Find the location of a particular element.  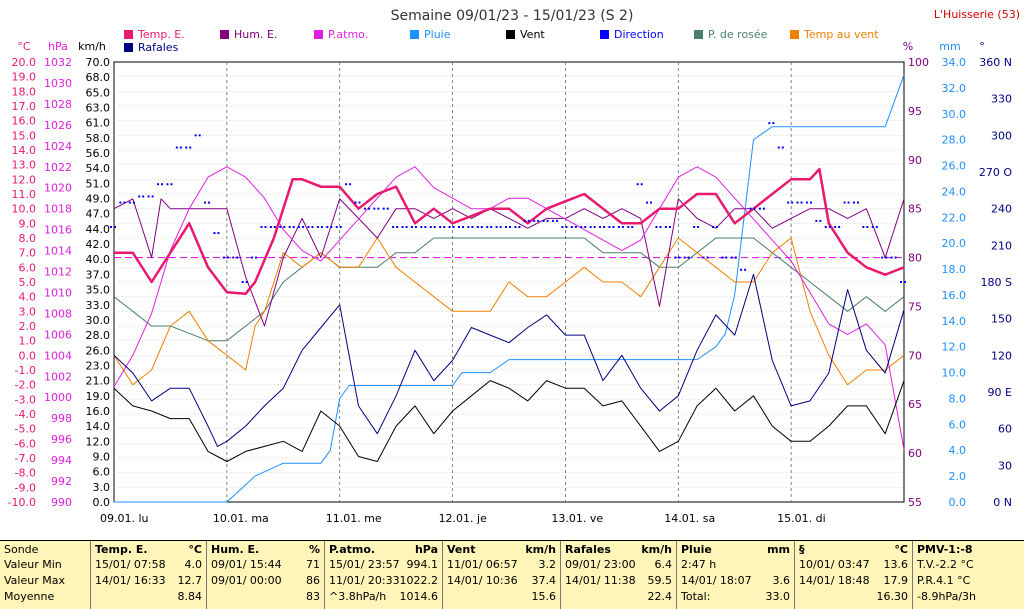

stats-when: 15/01/ 23:57 is located at coordinates (364, 564).